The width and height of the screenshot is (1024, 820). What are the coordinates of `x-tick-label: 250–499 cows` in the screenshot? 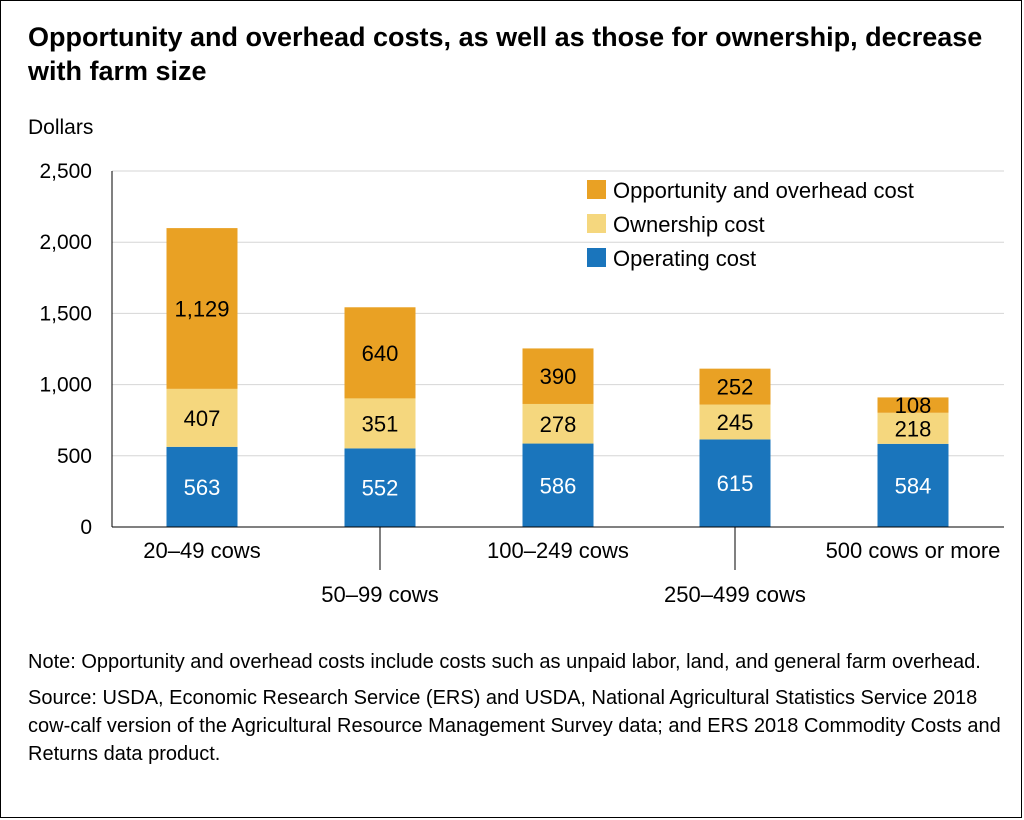 It's located at (735, 594).